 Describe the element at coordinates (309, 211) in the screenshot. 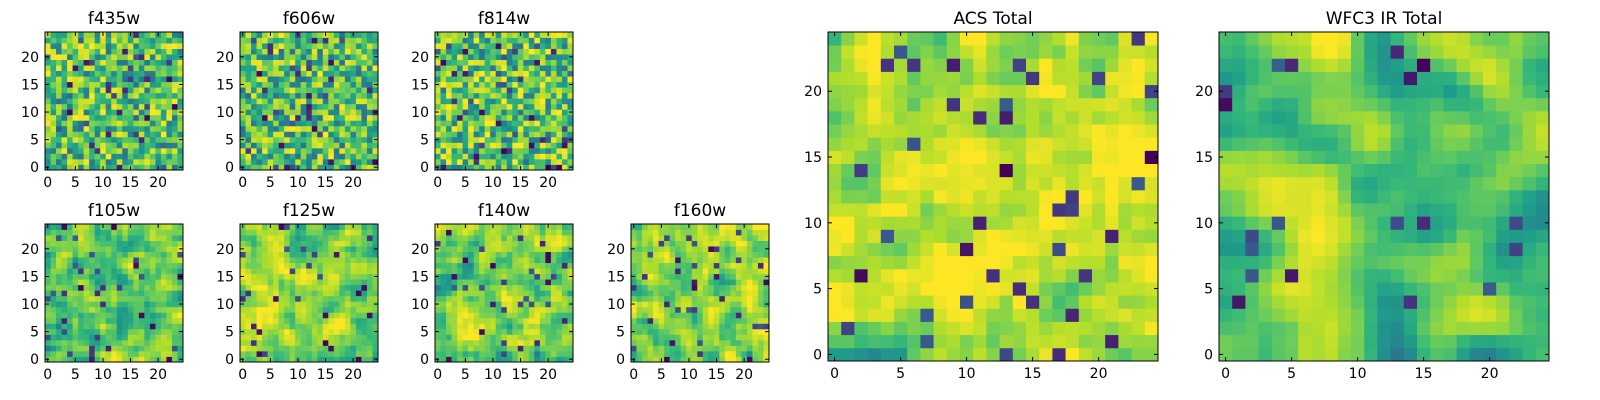

I see `panel-title: f125w` at that location.